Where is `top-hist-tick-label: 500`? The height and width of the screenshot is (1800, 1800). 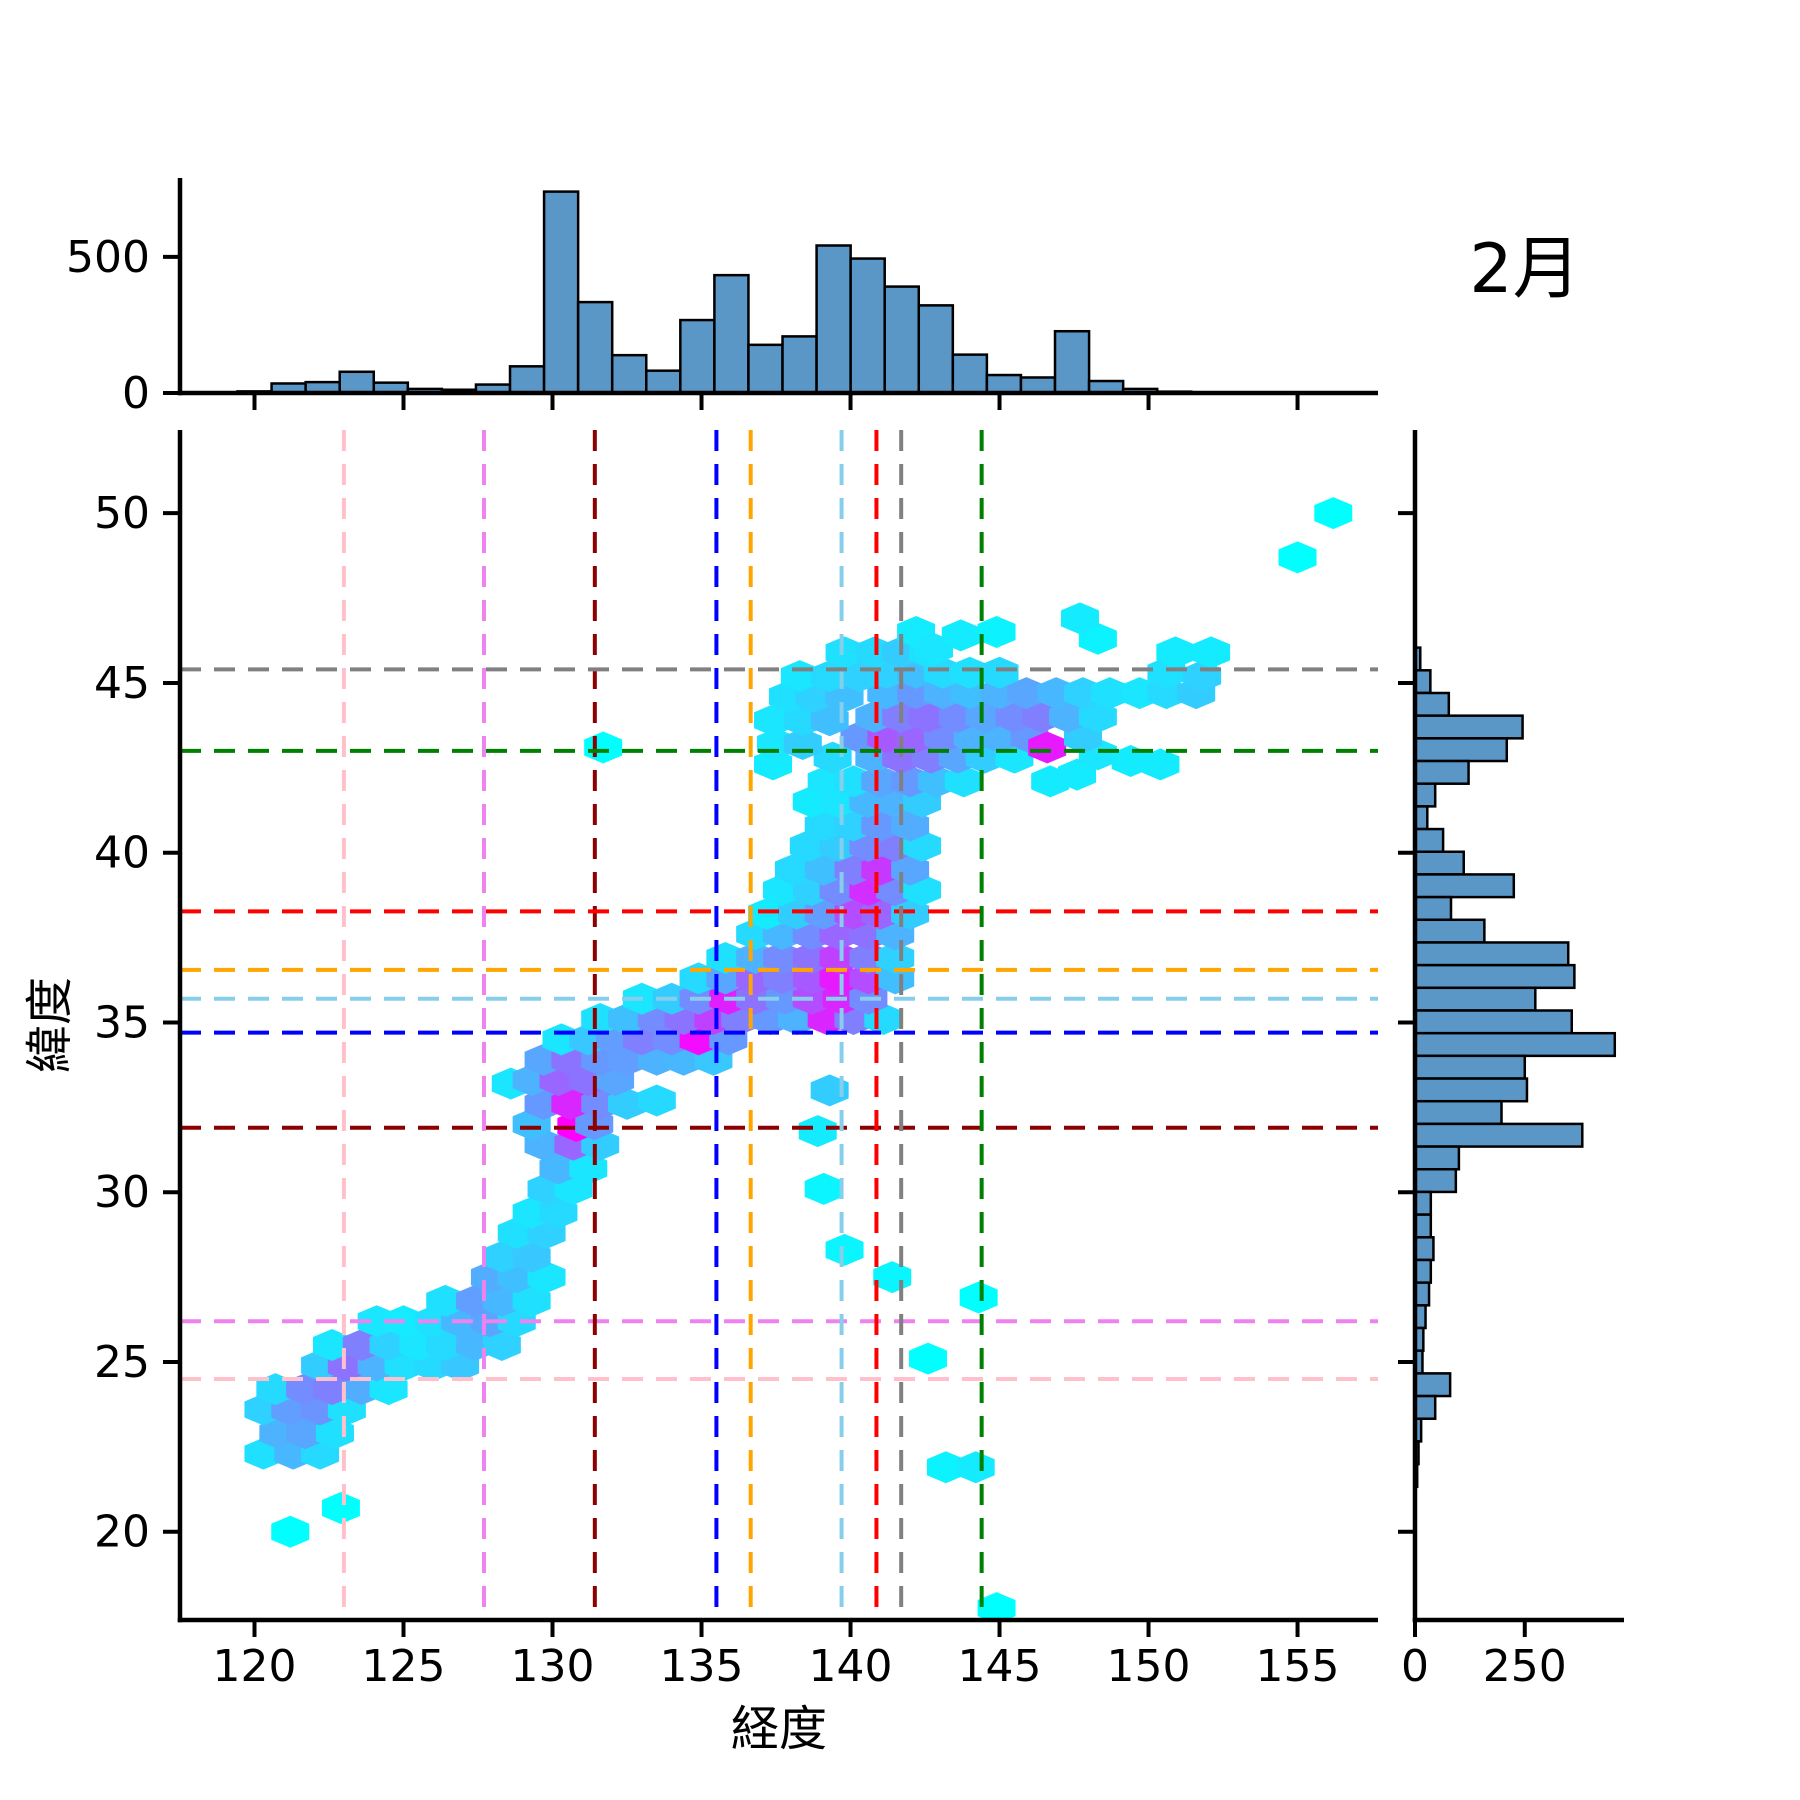 top-hist-tick-label: 500 is located at coordinates (108, 257).